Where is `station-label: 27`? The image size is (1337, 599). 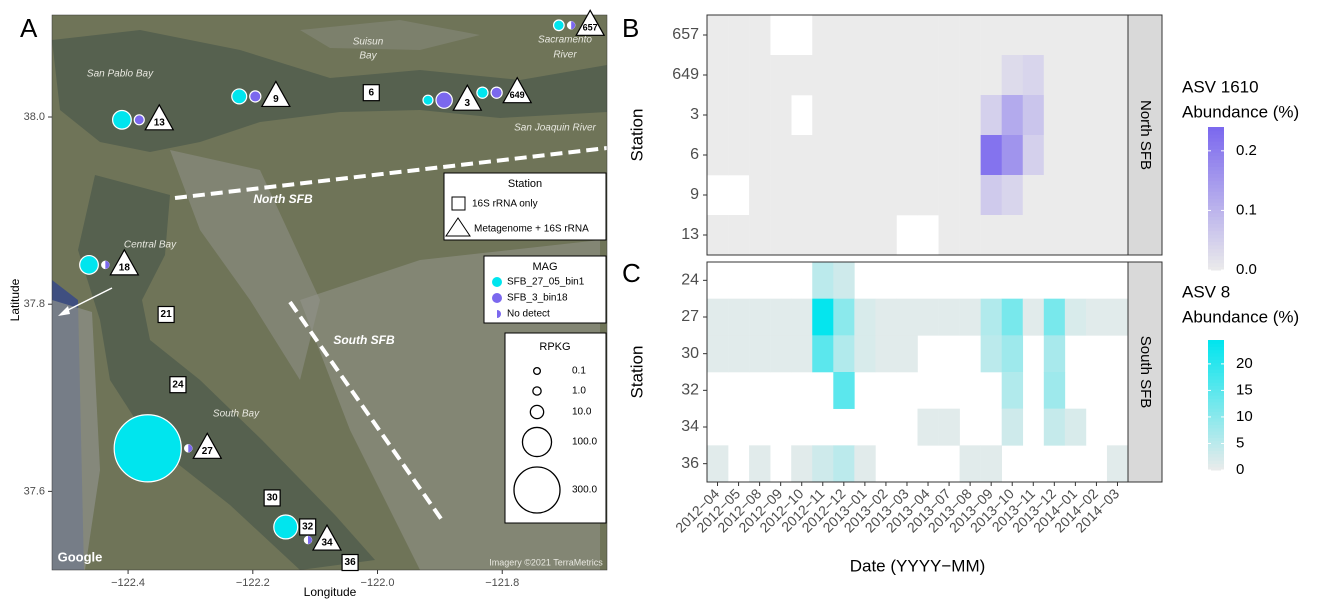
station-label: 27 is located at coordinates (208, 451).